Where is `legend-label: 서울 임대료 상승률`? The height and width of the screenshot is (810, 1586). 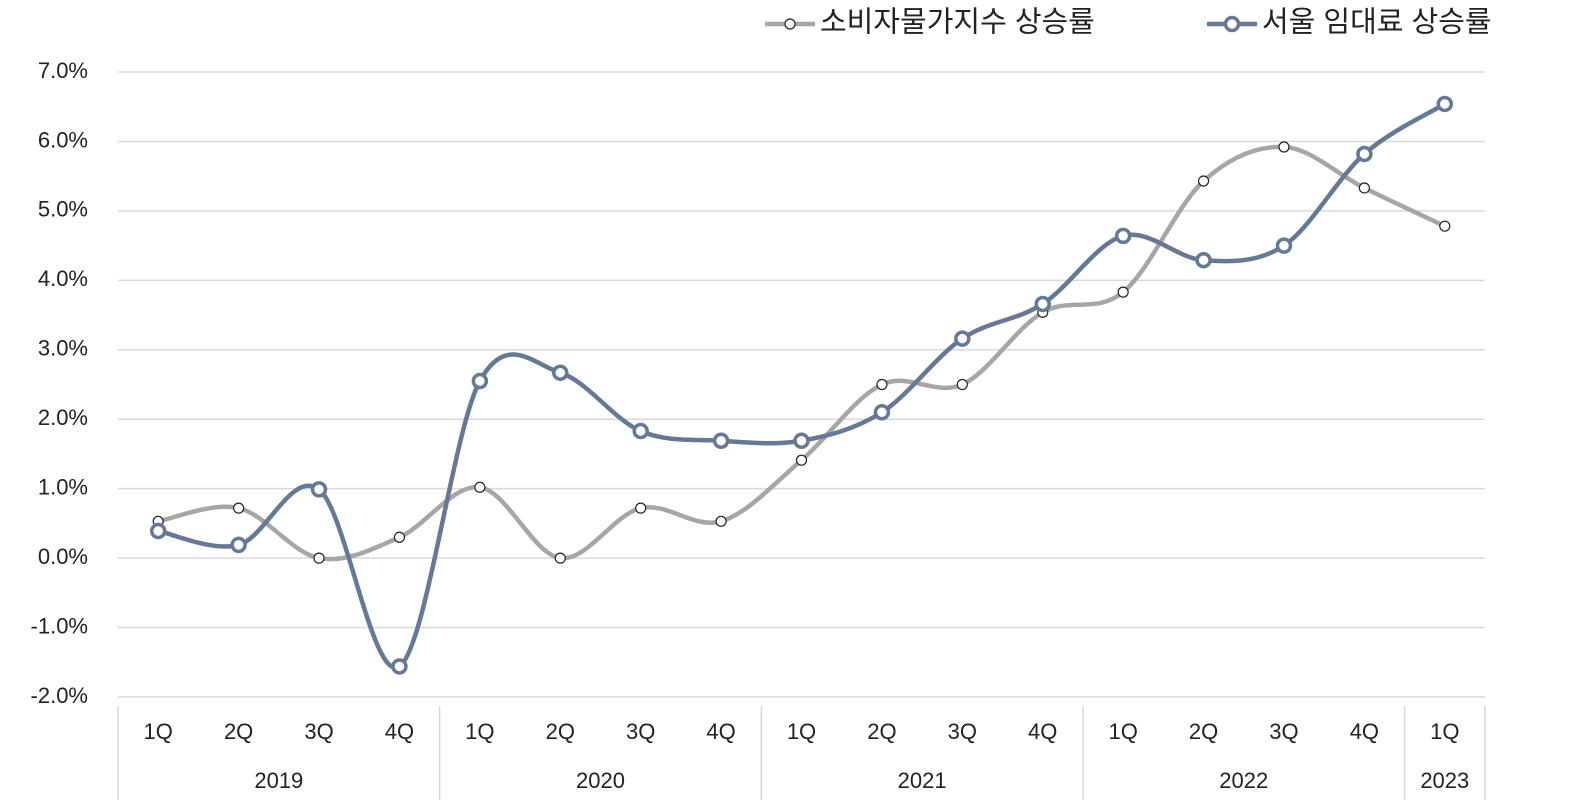 legend-label: 서울 임대료 상승률 is located at coordinates (1377, 22).